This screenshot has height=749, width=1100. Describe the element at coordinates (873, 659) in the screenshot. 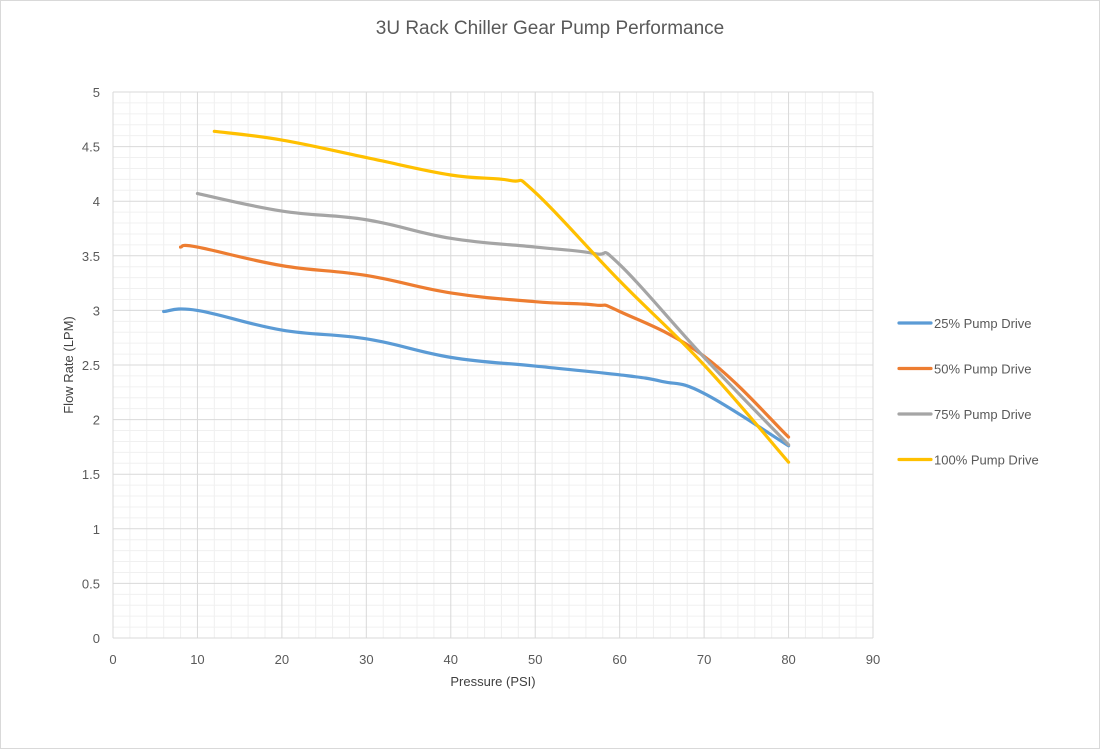

I see `x-tick-label: 90` at that location.